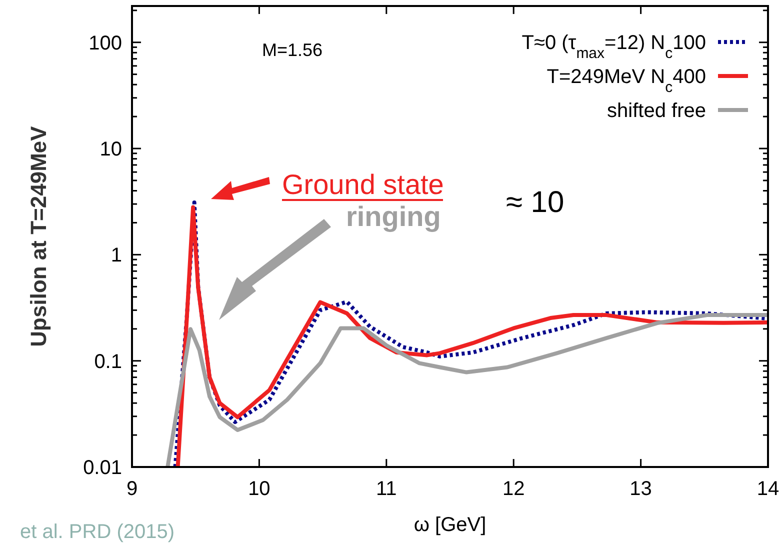 The image size is (784, 546). Describe the element at coordinates (535, 202) in the screenshot. I see `annotation: ≈ 10` at that location.